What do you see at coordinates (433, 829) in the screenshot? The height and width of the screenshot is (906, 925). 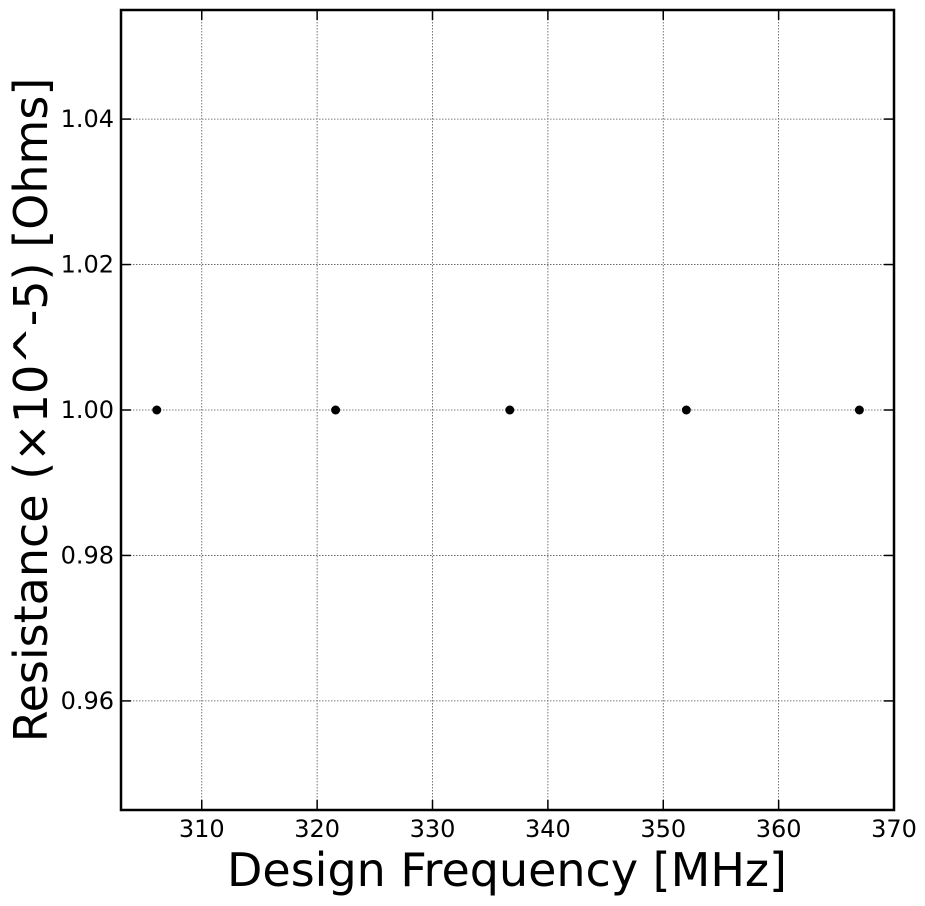 I see `x-tick-label: 330` at bounding box center [433, 829].